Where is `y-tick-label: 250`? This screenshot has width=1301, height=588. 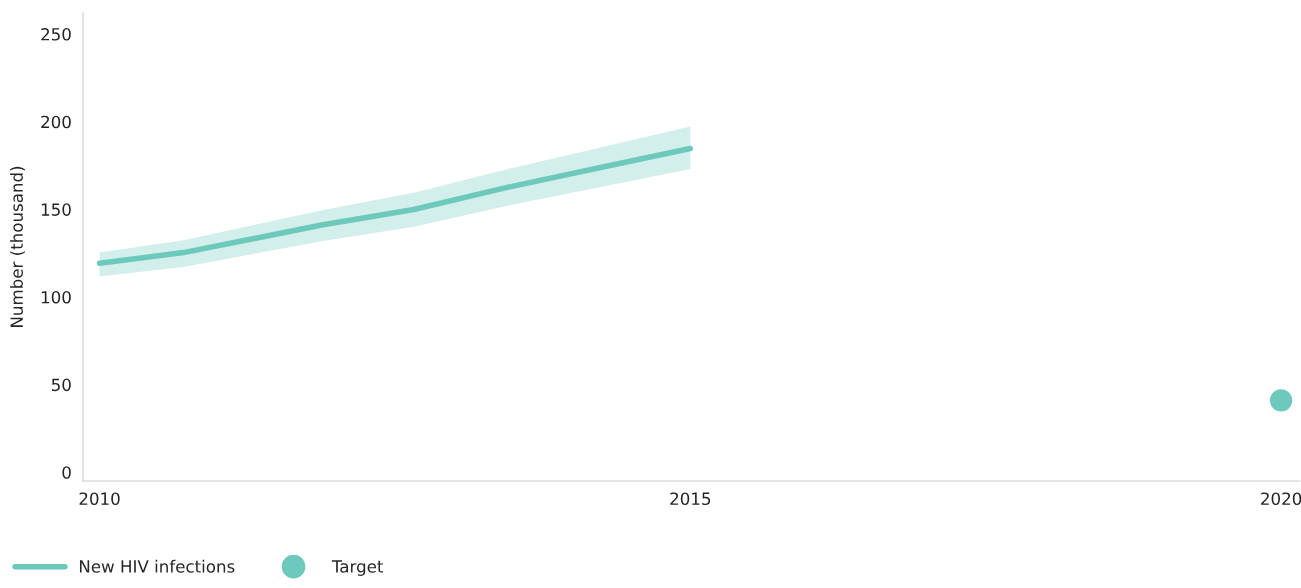
y-tick-label: 250 is located at coordinates (56, 34).